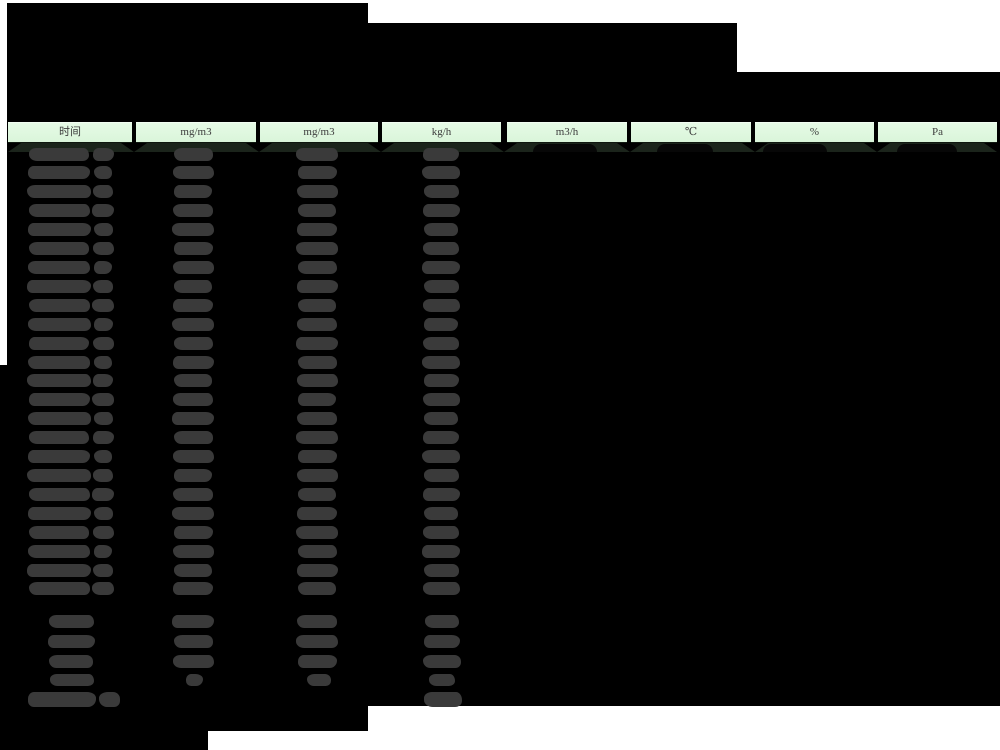  Describe the element at coordinates (567, 132) in the screenshot. I see `unit-header-cell-5: m3/h` at that location.